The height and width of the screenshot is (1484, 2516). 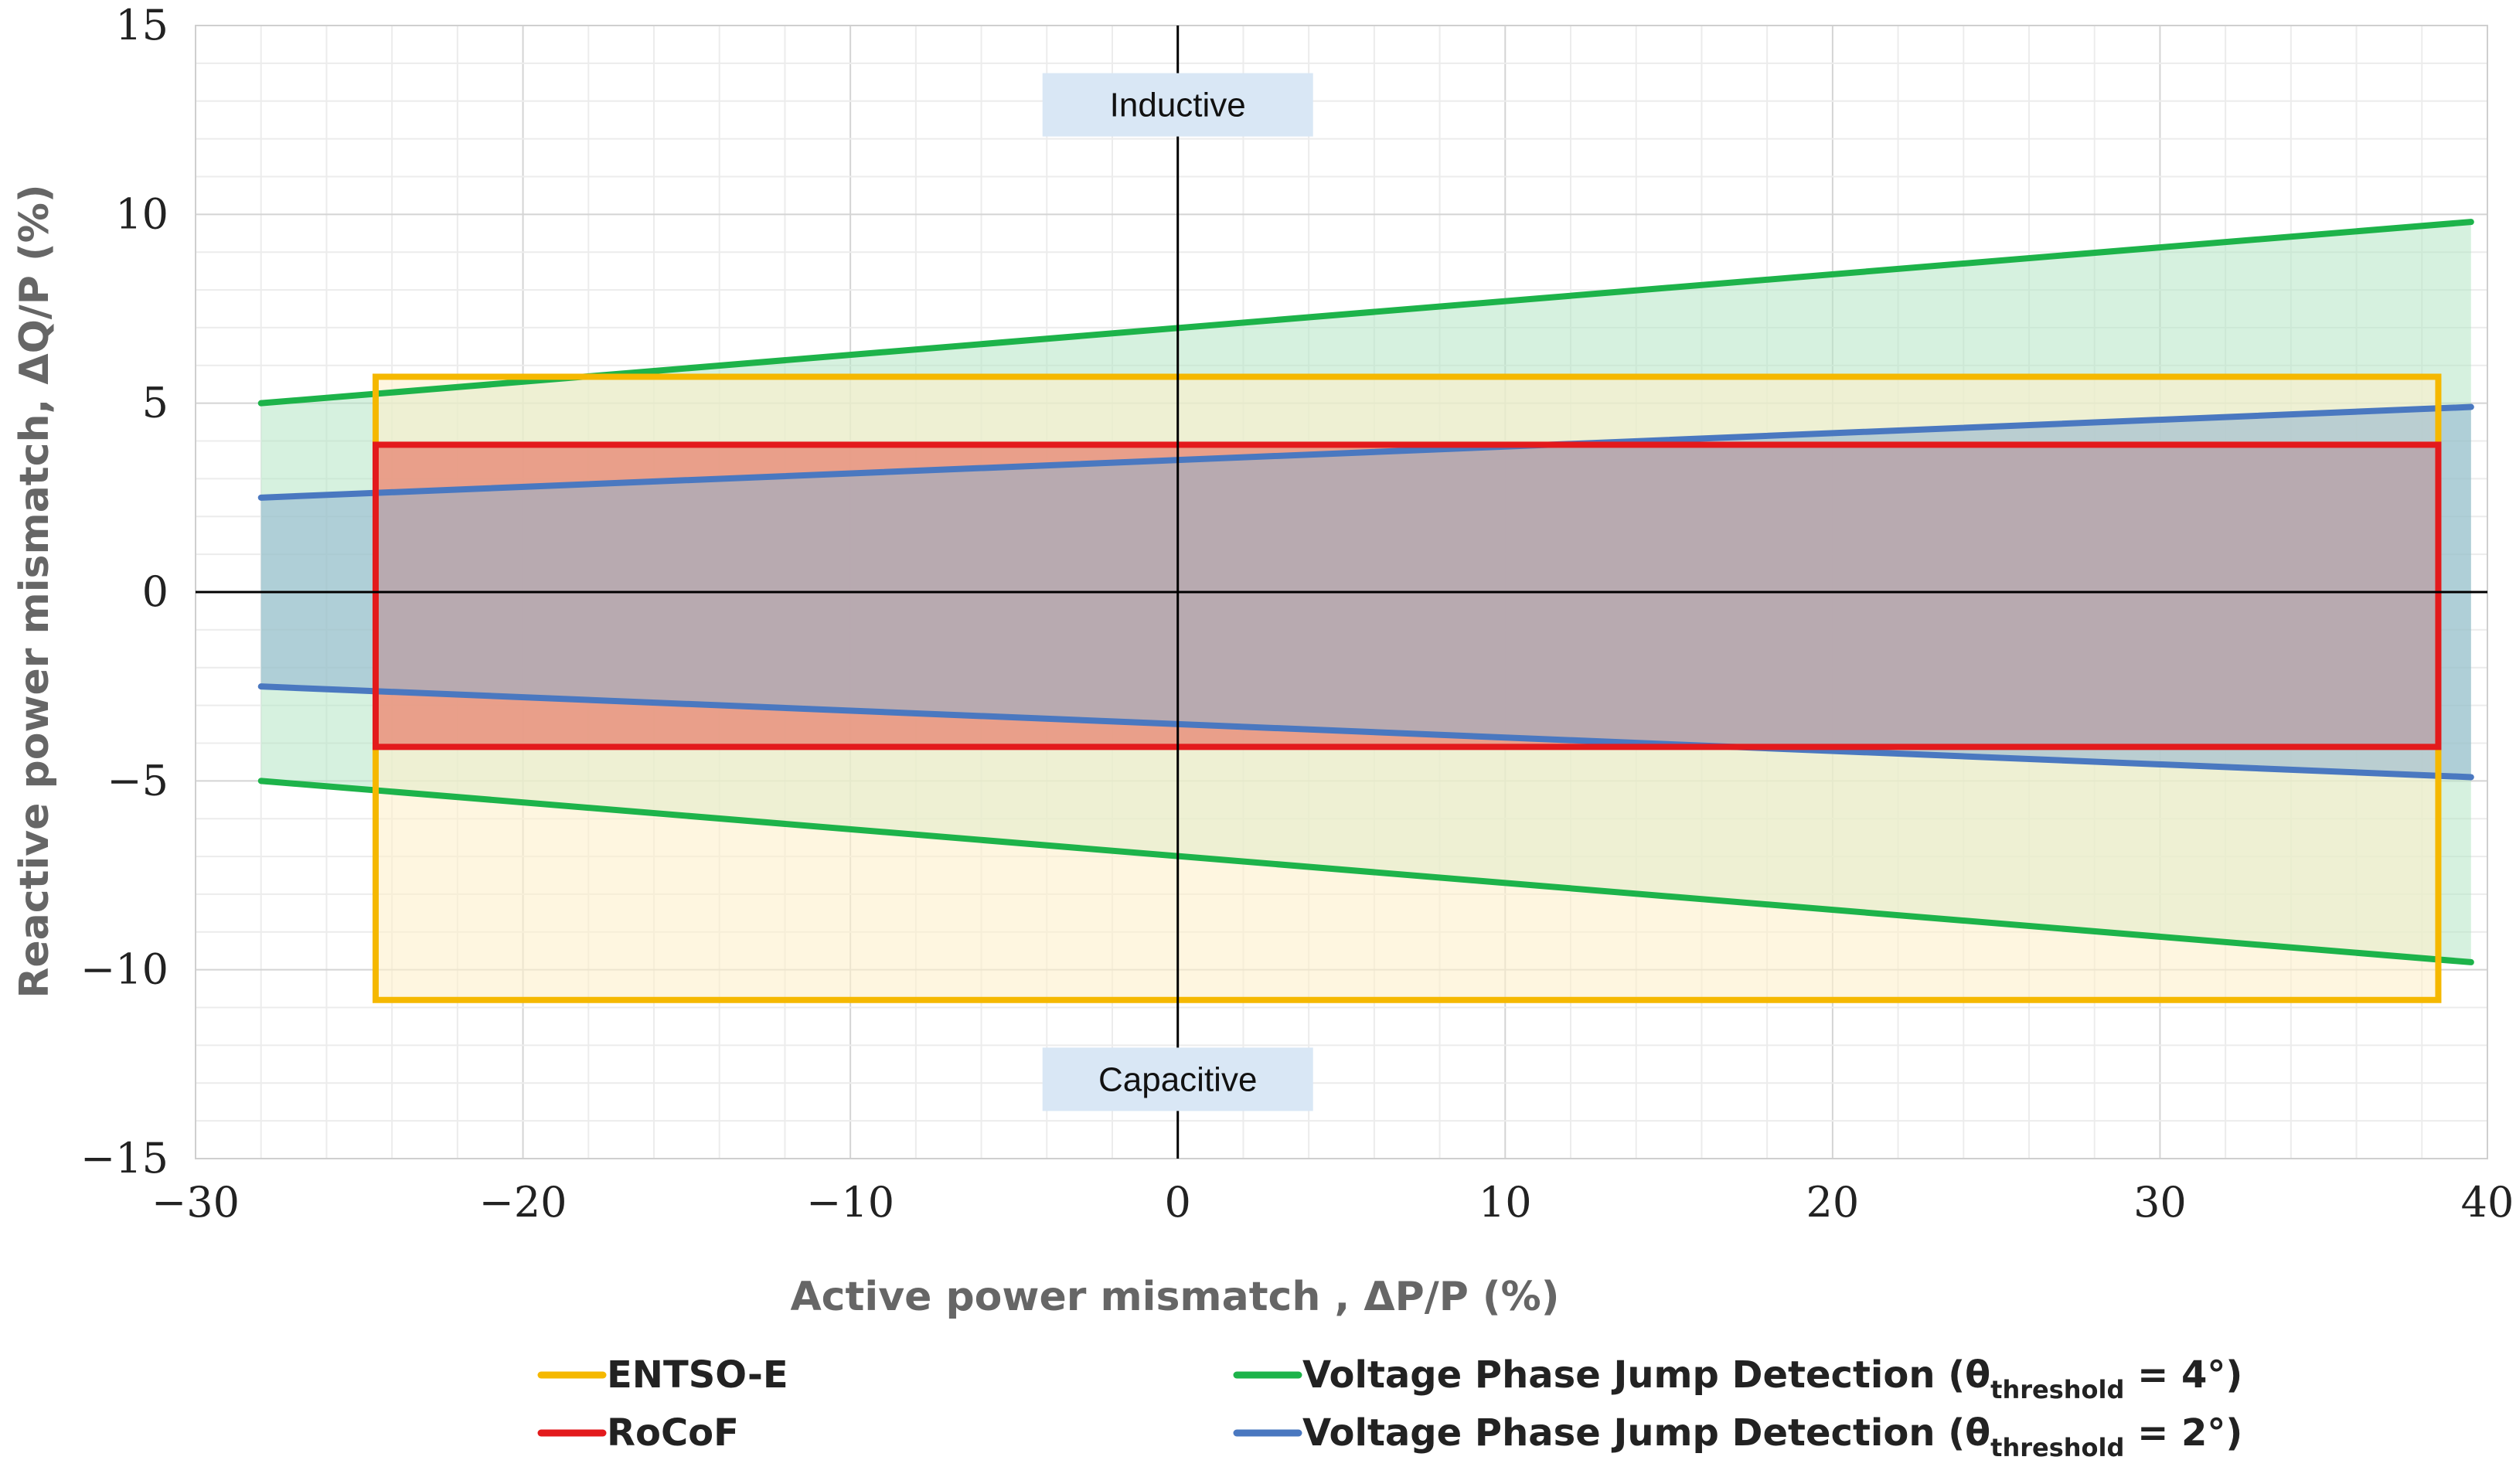 I want to click on band-upper-line-2deg, so click(x=1365, y=452).